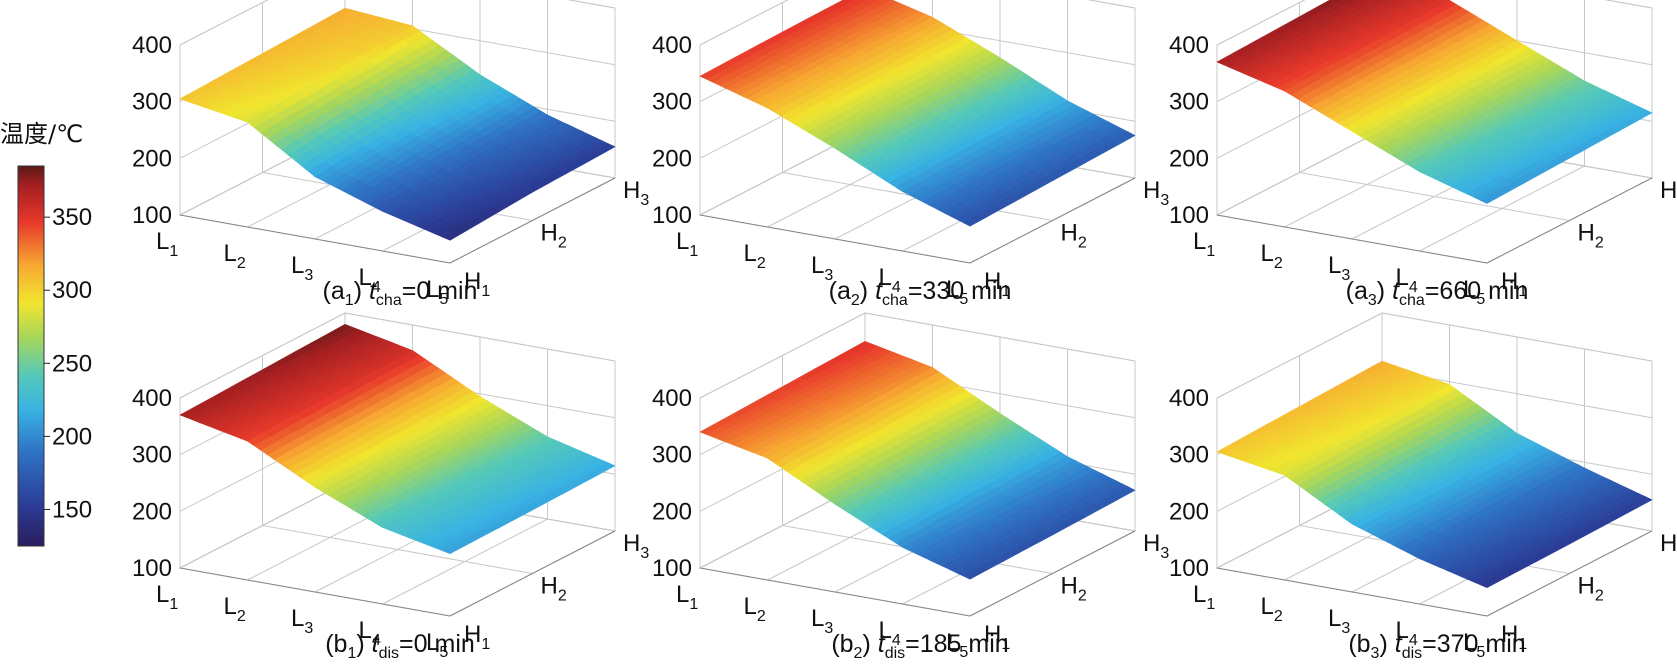  What do you see at coordinates (72, 290) in the screenshot?
I see `colorbar-tick-label: 300` at bounding box center [72, 290].